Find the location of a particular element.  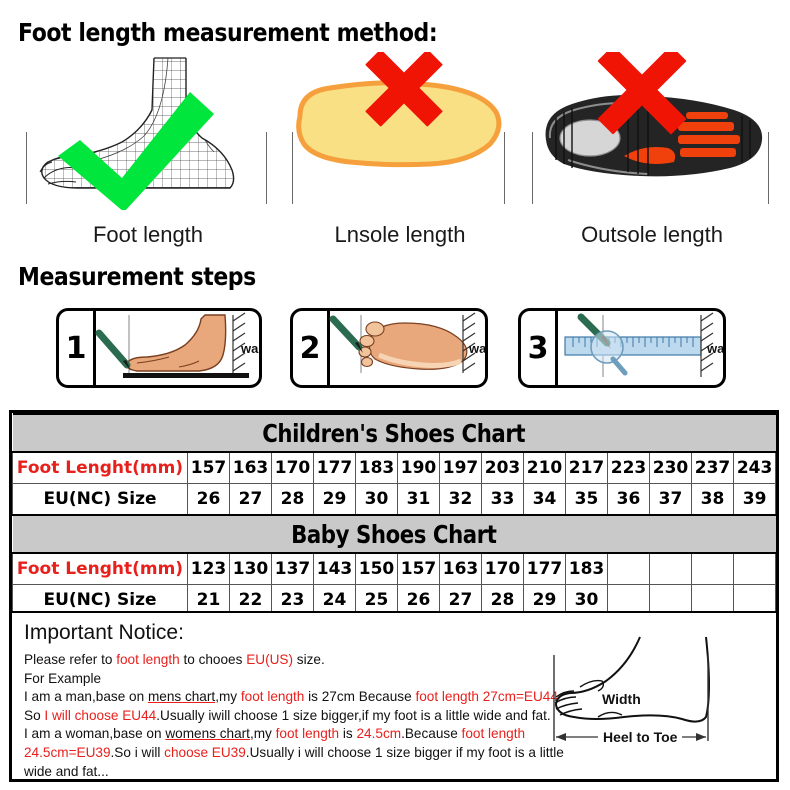

baby-chart-title-text: Baby Shoes Chart is located at coordinates (394, 534).